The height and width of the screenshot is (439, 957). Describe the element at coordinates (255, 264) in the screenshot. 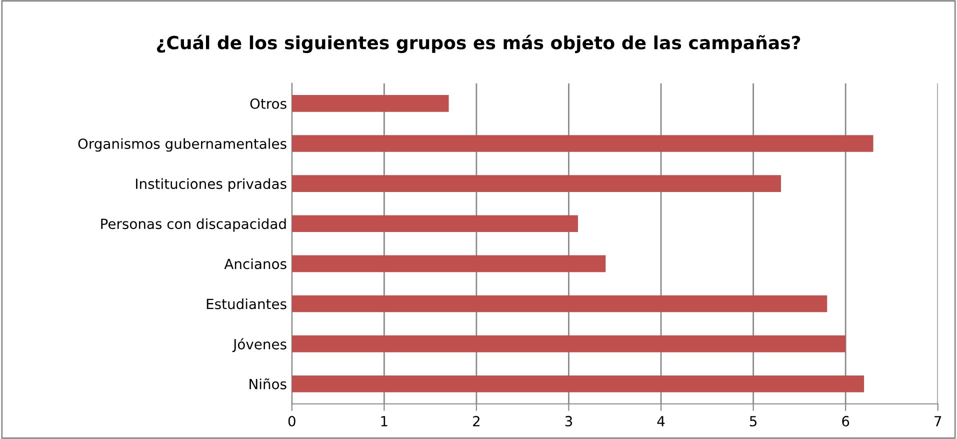

I see `y-tick-label: Ancianos` at that location.